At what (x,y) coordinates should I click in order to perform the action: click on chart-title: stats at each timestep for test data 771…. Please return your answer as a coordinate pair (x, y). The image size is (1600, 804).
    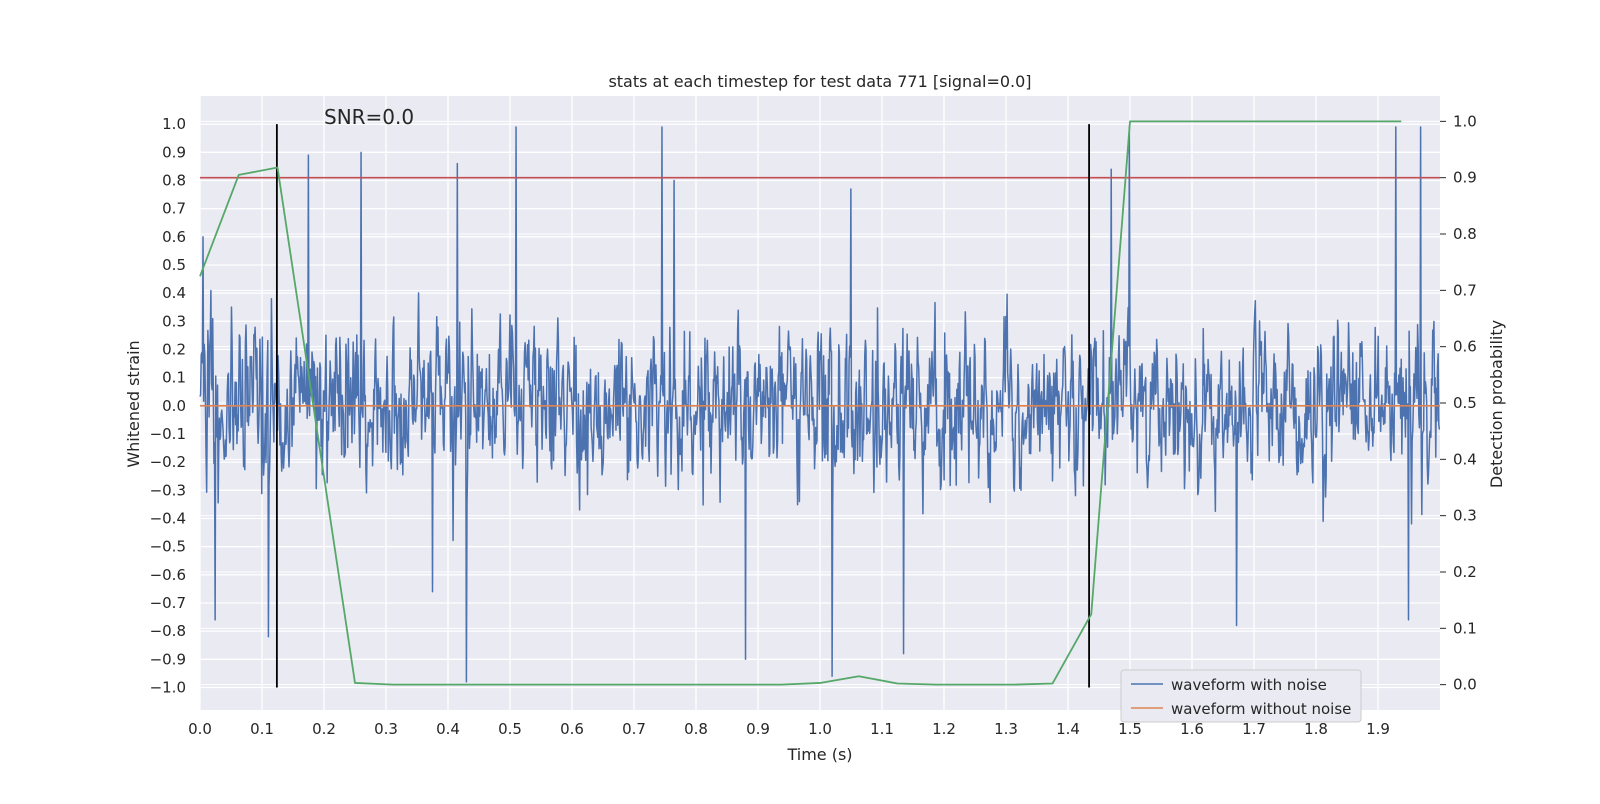
    Looking at the image, I should click on (819, 81).